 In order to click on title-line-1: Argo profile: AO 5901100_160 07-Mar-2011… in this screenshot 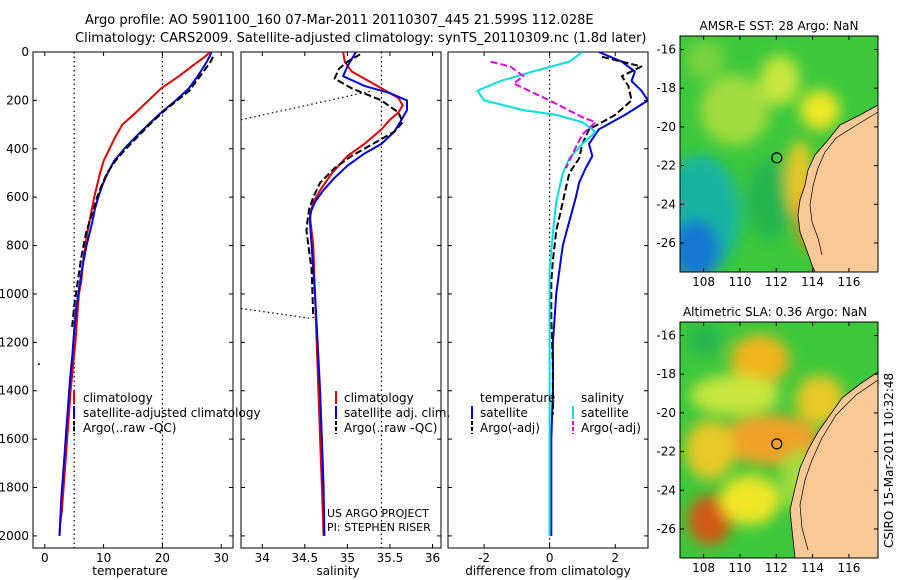, I will do `click(339, 20)`.